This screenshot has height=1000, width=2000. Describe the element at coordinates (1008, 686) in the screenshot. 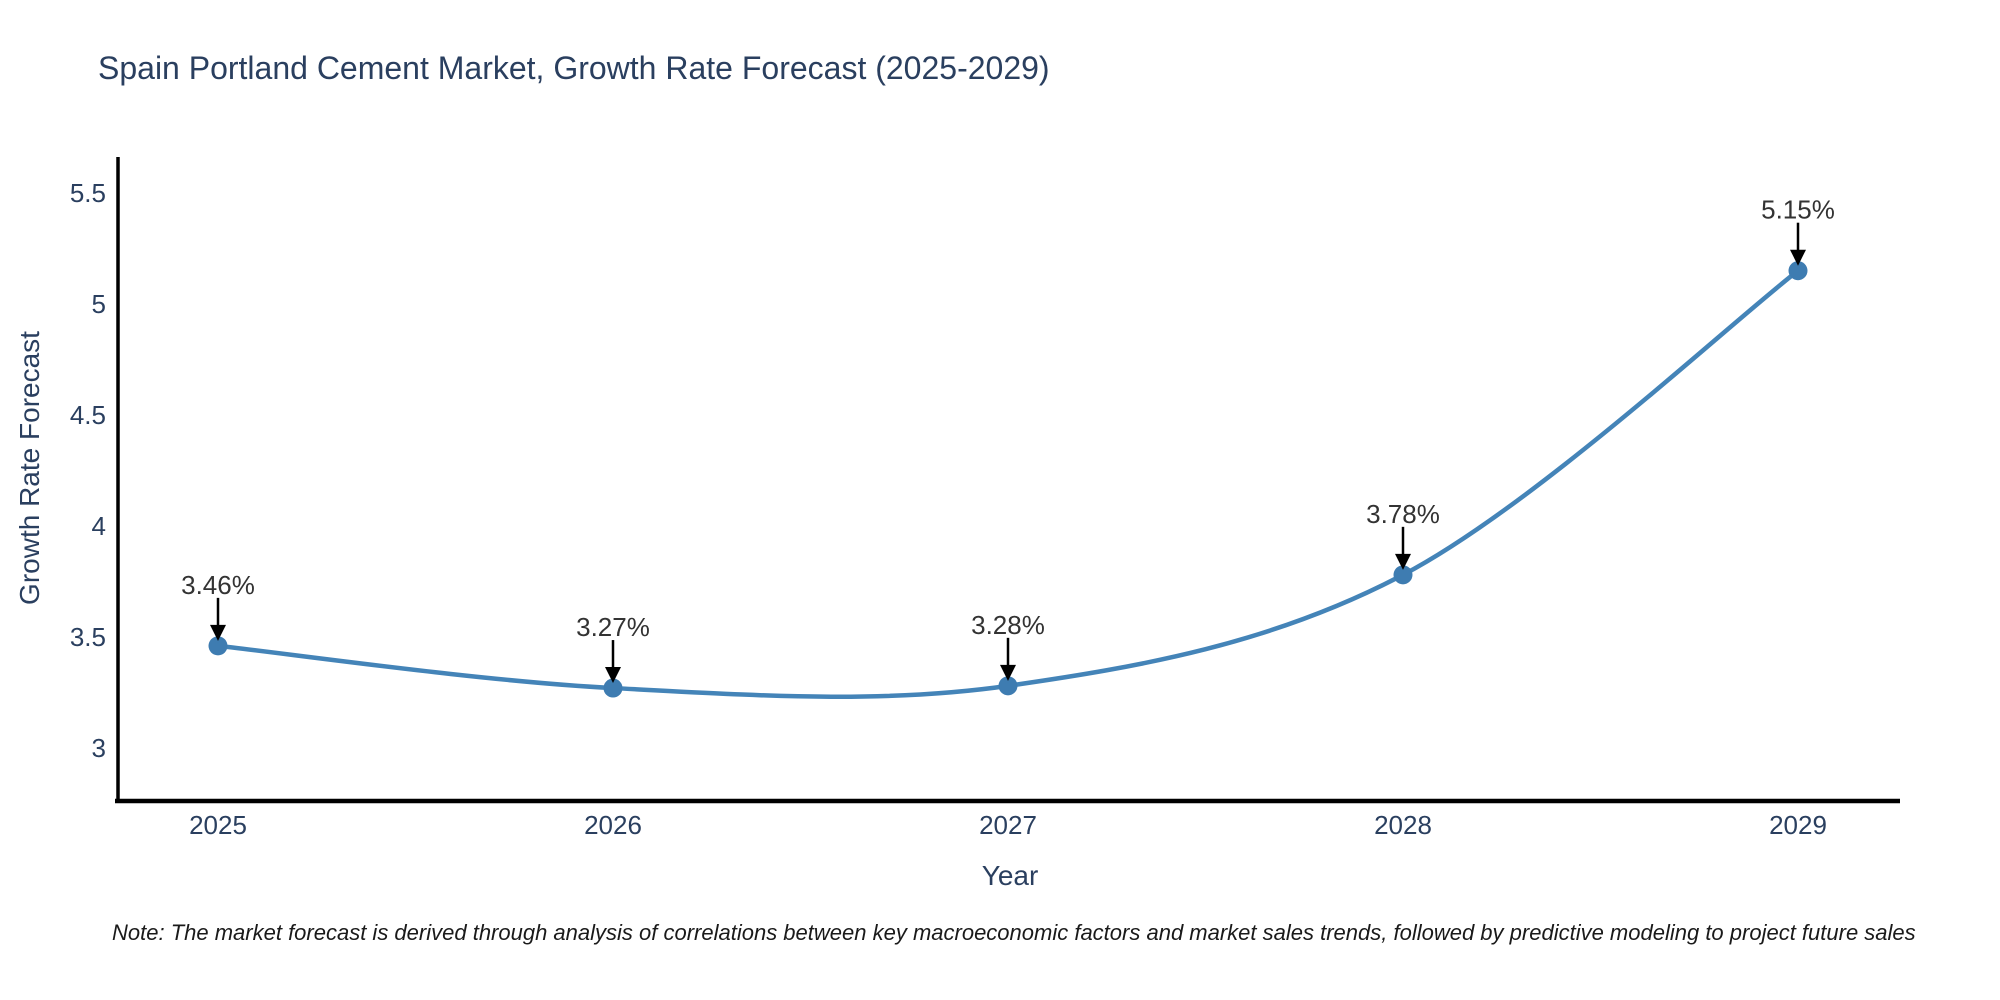

I see `data-point-marker-2027` at that location.